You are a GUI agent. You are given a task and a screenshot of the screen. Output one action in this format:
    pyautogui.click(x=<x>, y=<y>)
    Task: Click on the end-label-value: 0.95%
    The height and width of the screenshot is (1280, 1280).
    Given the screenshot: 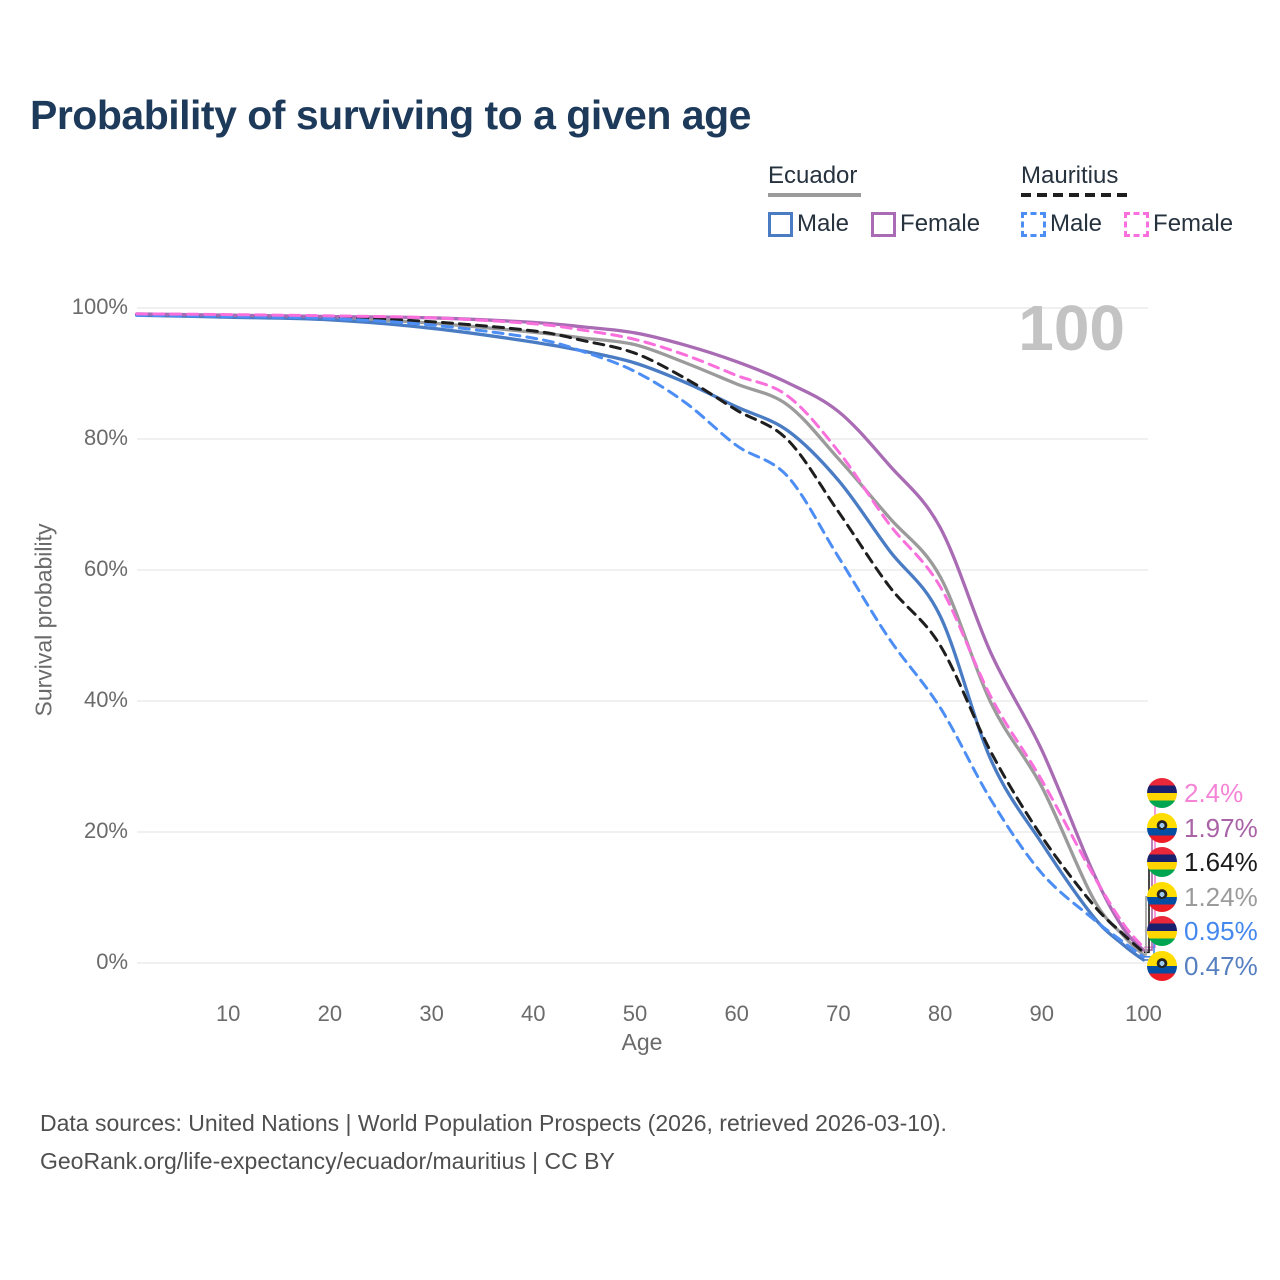 What is the action you would take?
    pyautogui.click(x=1221, y=931)
    